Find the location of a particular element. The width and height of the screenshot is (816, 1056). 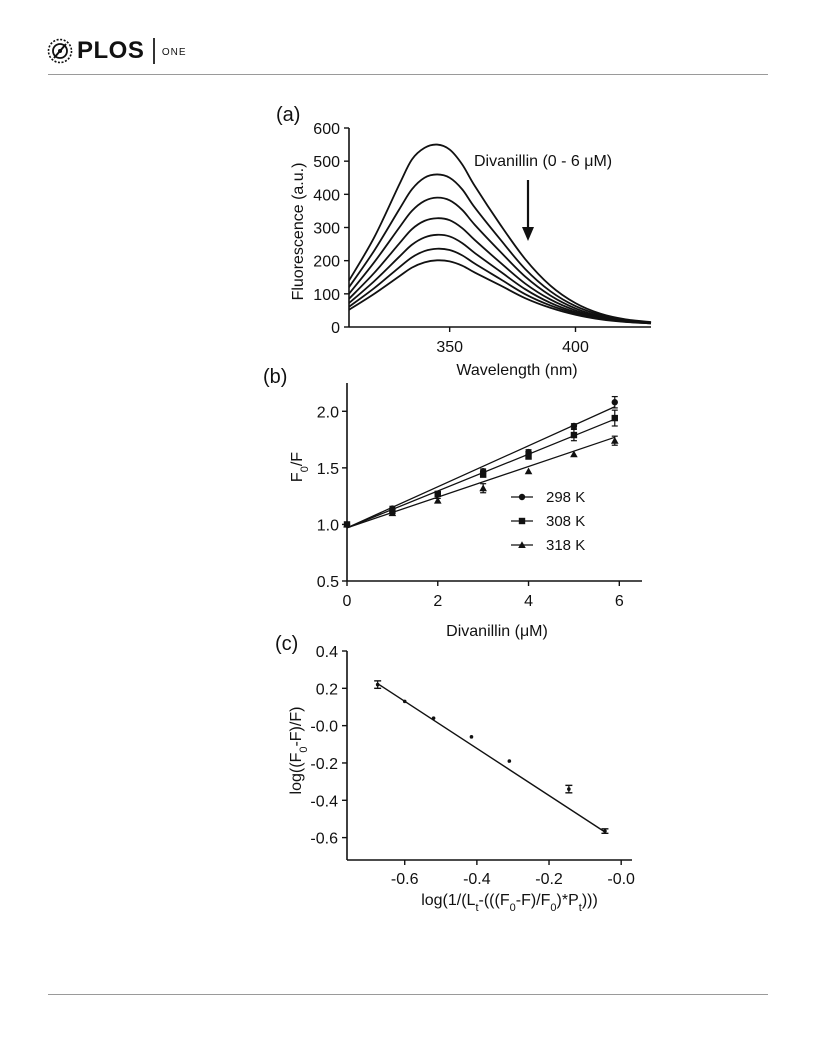

y-axis-label-a: Fluorescence (a.u.) is located at coordinates (298, 232).